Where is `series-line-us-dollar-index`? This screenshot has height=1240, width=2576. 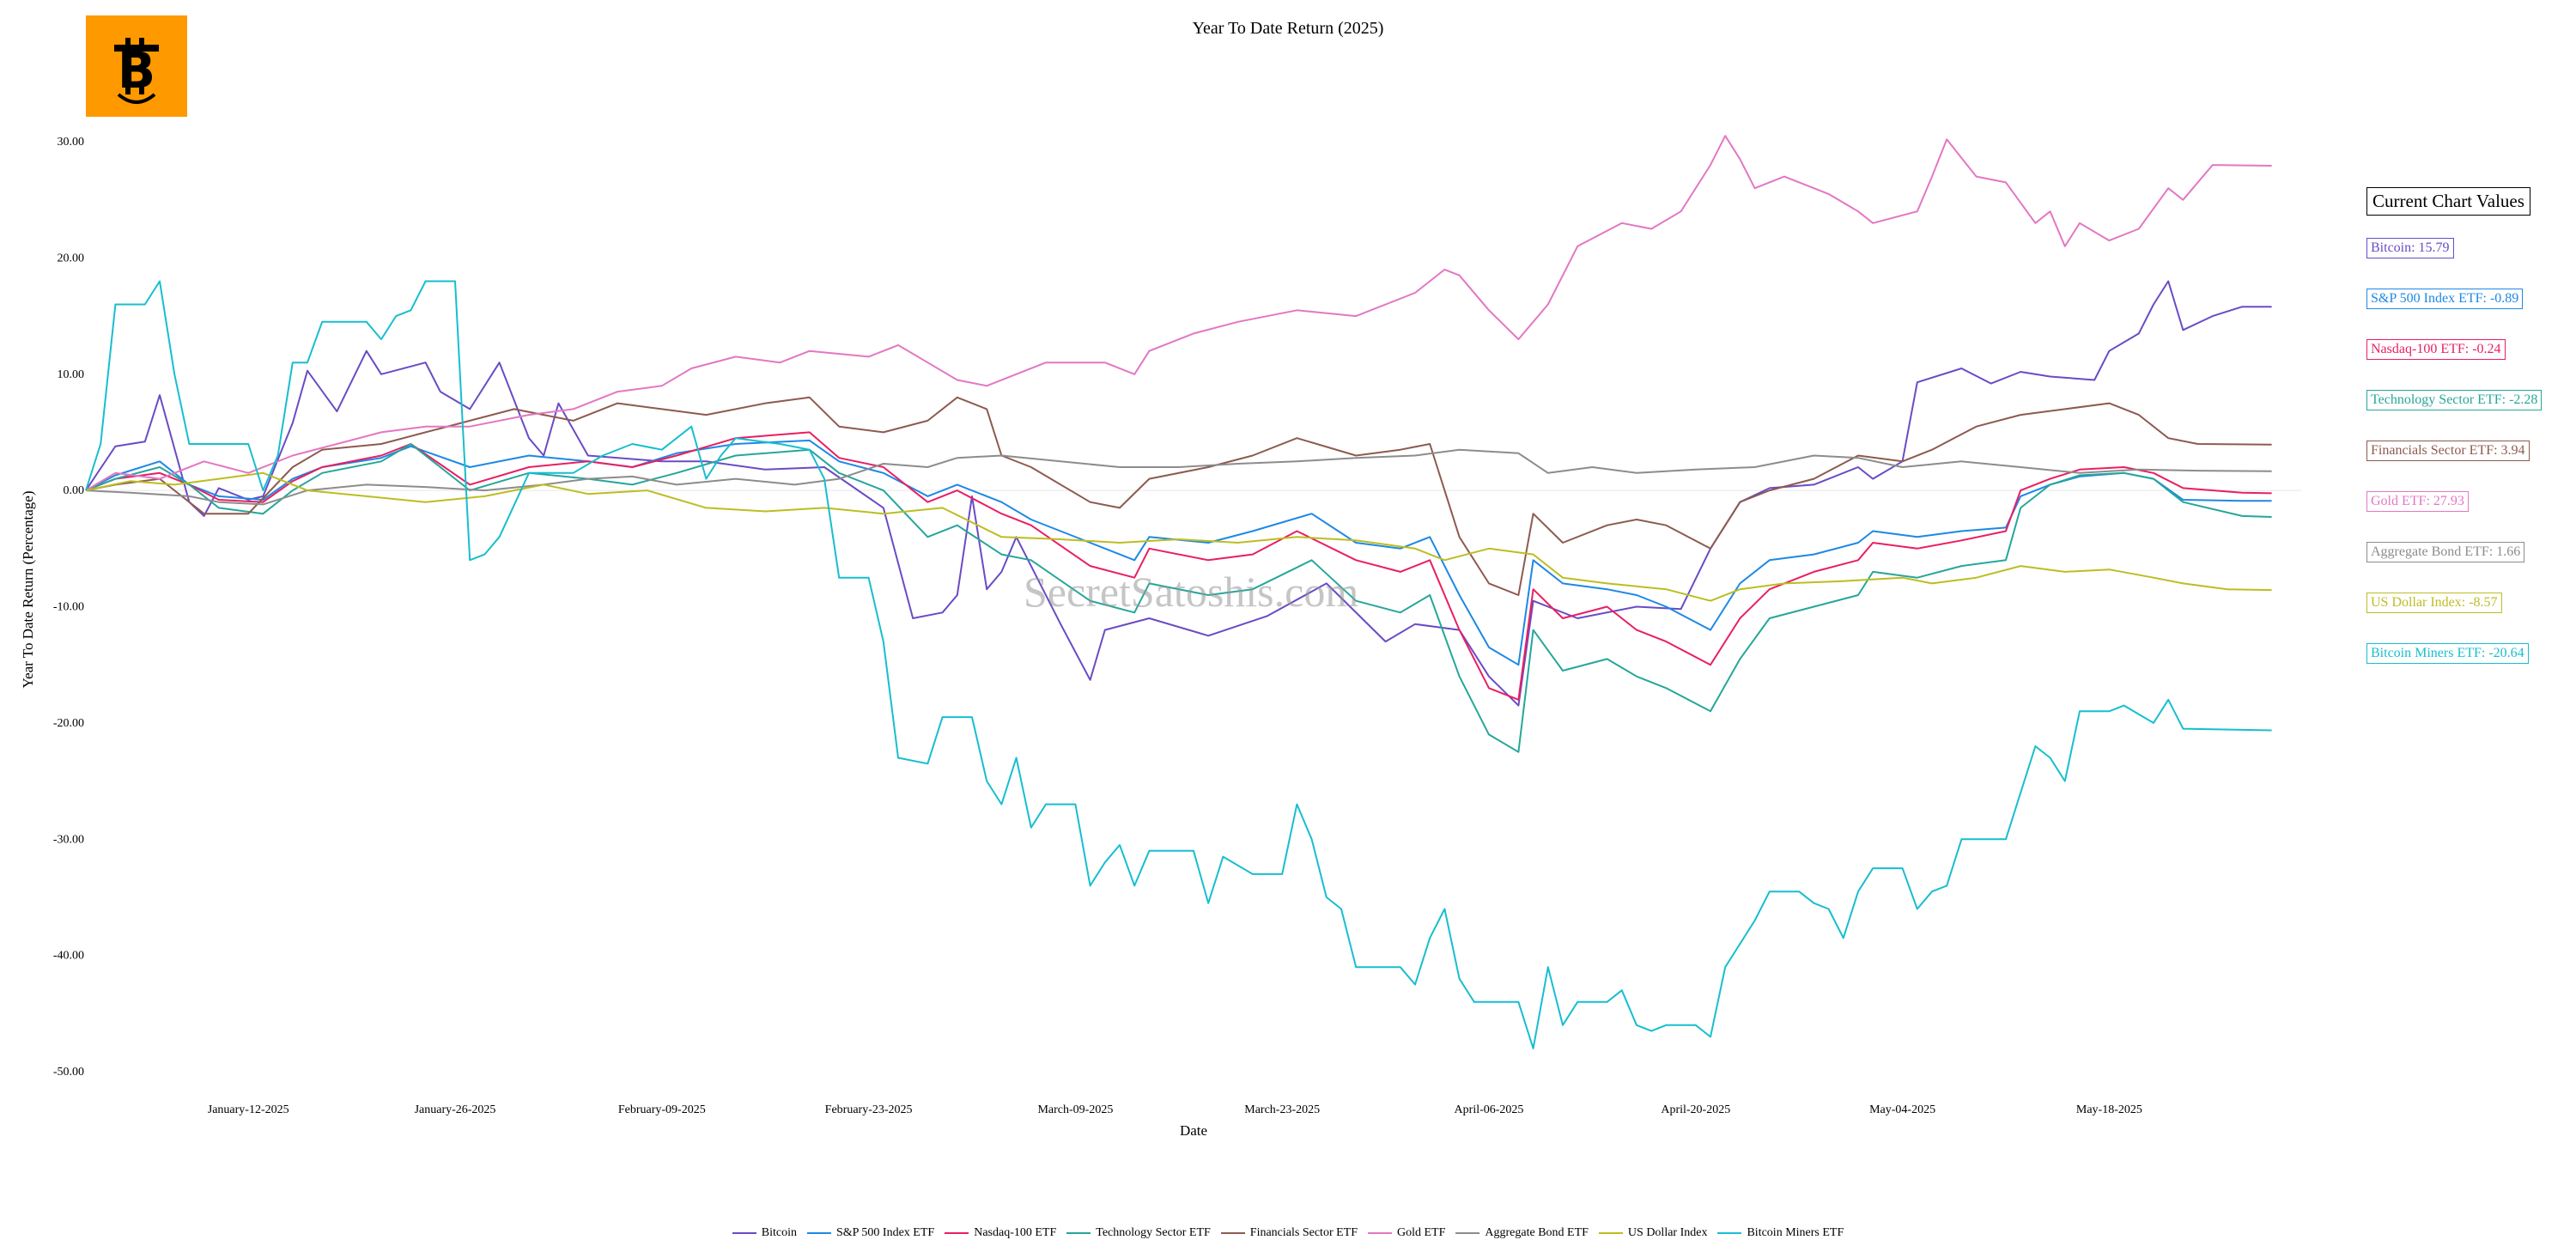 series-line-us-dollar-index is located at coordinates (1178, 536).